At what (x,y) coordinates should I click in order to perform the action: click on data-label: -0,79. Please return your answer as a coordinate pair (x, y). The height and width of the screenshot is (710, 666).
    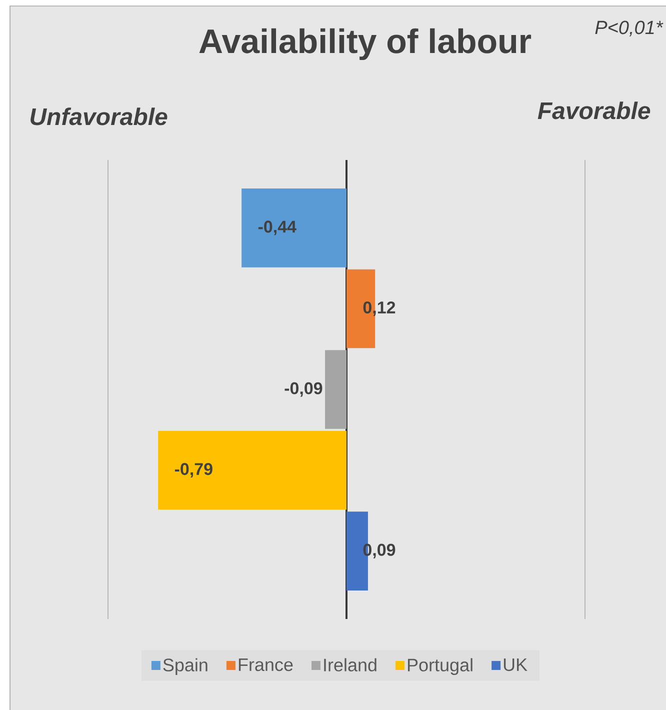
    Looking at the image, I should click on (193, 470).